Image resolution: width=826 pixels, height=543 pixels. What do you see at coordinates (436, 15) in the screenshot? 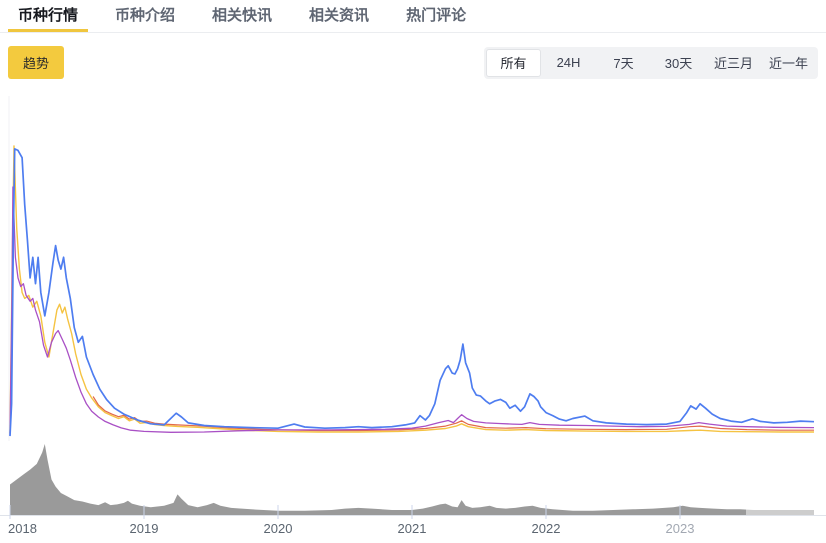
I see `tab-hot-comments: 热门评论` at bounding box center [436, 15].